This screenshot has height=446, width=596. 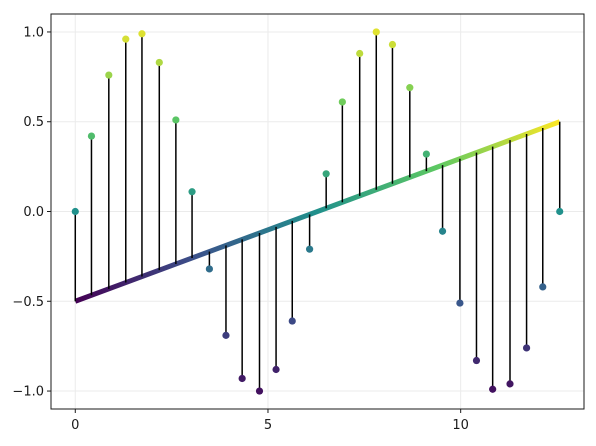 What do you see at coordinates (33, 122) in the screenshot?
I see `y-tick-label: 0.5` at bounding box center [33, 122].